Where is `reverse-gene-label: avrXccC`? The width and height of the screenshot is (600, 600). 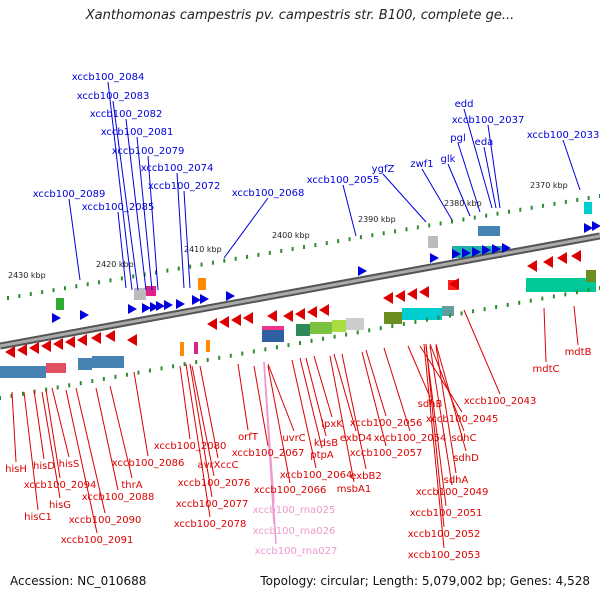
reverse-gene-label: avrXccC is located at coordinates (218, 465).